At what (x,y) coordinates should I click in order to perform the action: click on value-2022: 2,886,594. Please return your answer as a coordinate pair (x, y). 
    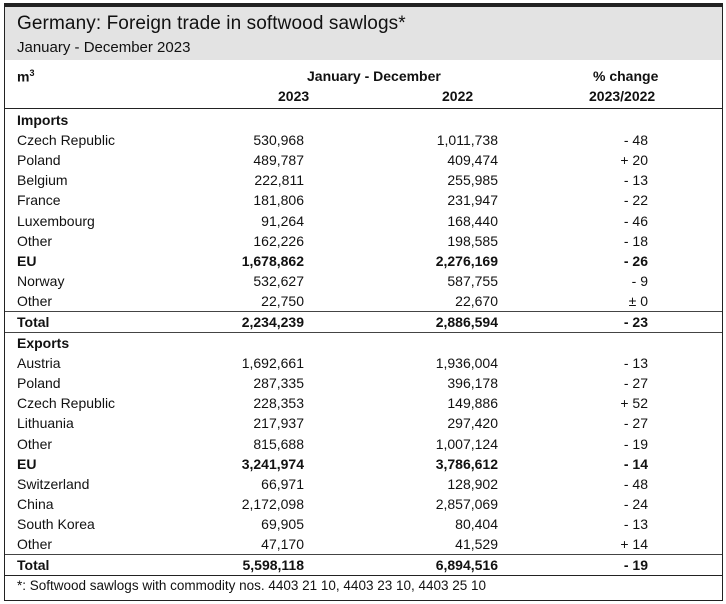
    Looking at the image, I should click on (401, 321).